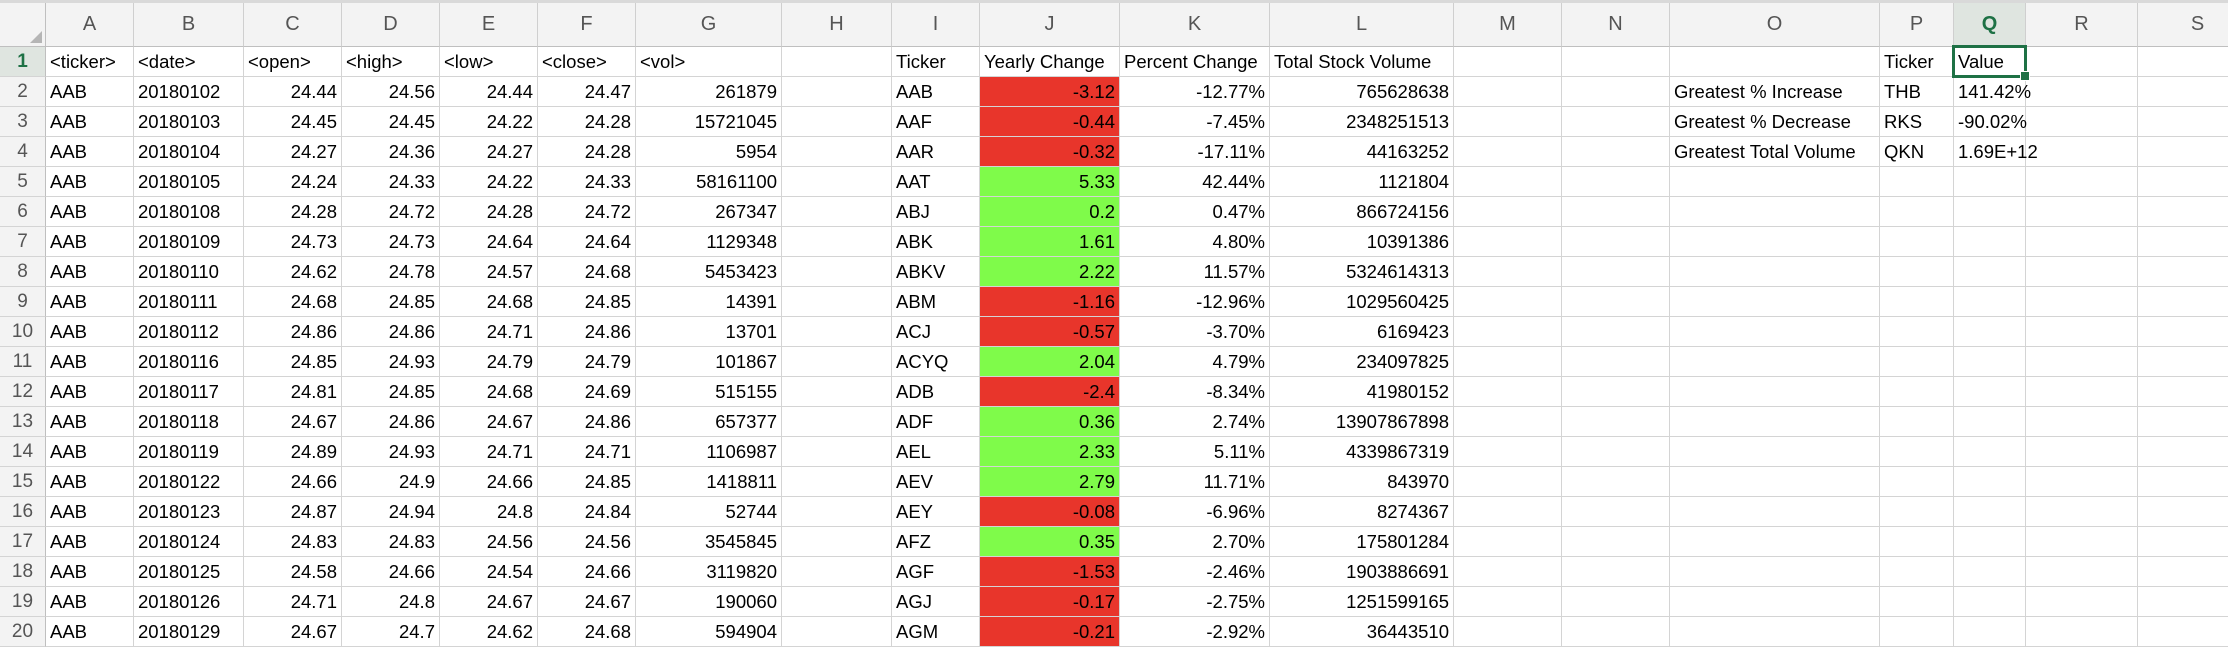 The height and width of the screenshot is (648, 2228). What do you see at coordinates (23, 362) in the screenshot?
I see `row-header-11: 11` at bounding box center [23, 362].